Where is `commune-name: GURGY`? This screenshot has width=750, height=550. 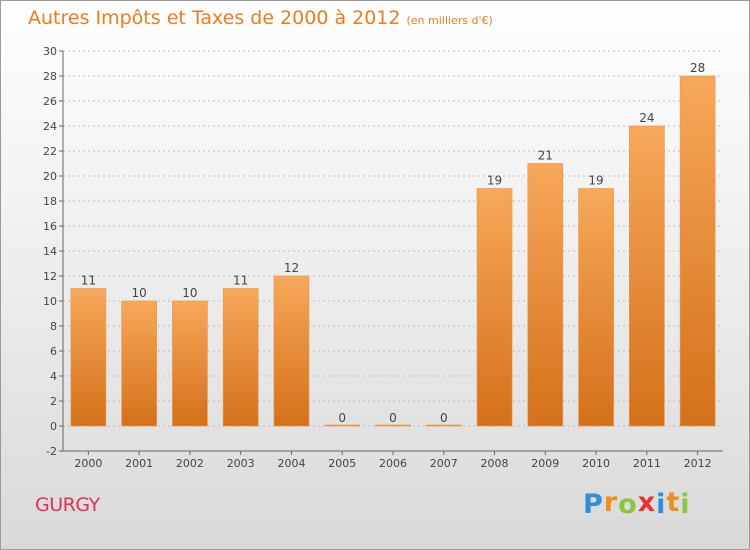
commune-name: GURGY is located at coordinates (67, 505).